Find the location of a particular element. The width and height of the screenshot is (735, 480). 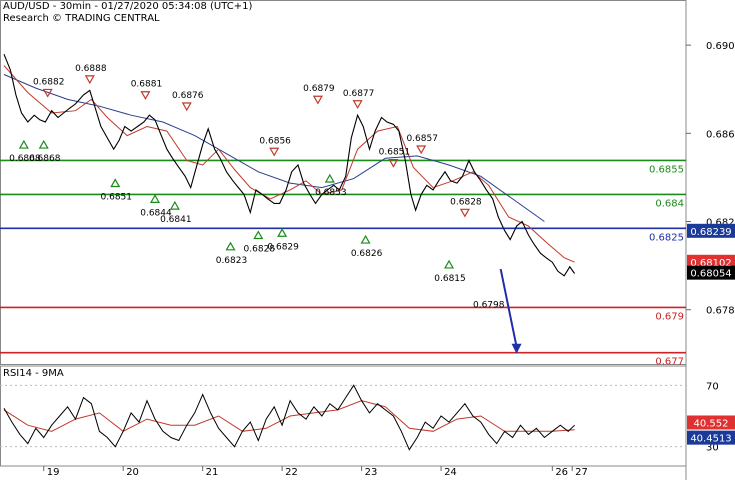

rsi-ma-line is located at coordinates (289, 416).